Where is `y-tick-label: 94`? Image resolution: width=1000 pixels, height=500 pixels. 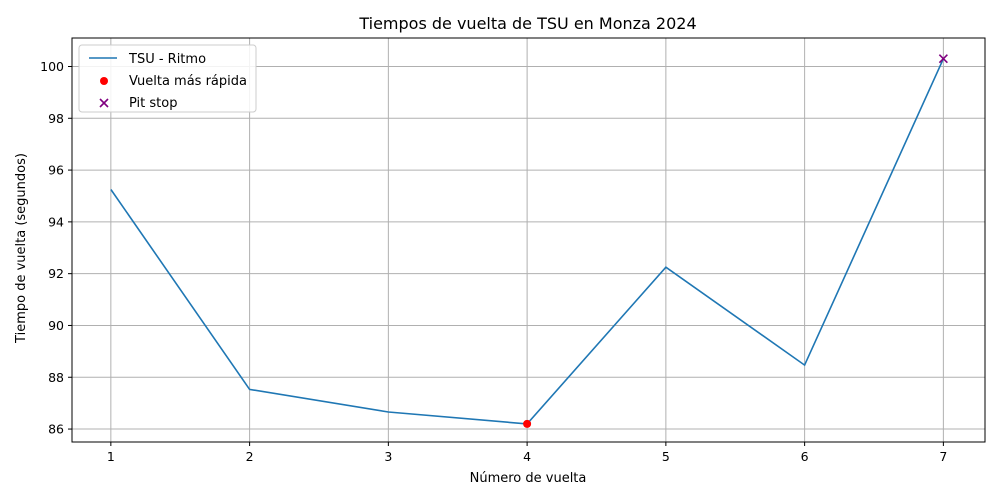
y-tick-label: 94 is located at coordinates (56, 221).